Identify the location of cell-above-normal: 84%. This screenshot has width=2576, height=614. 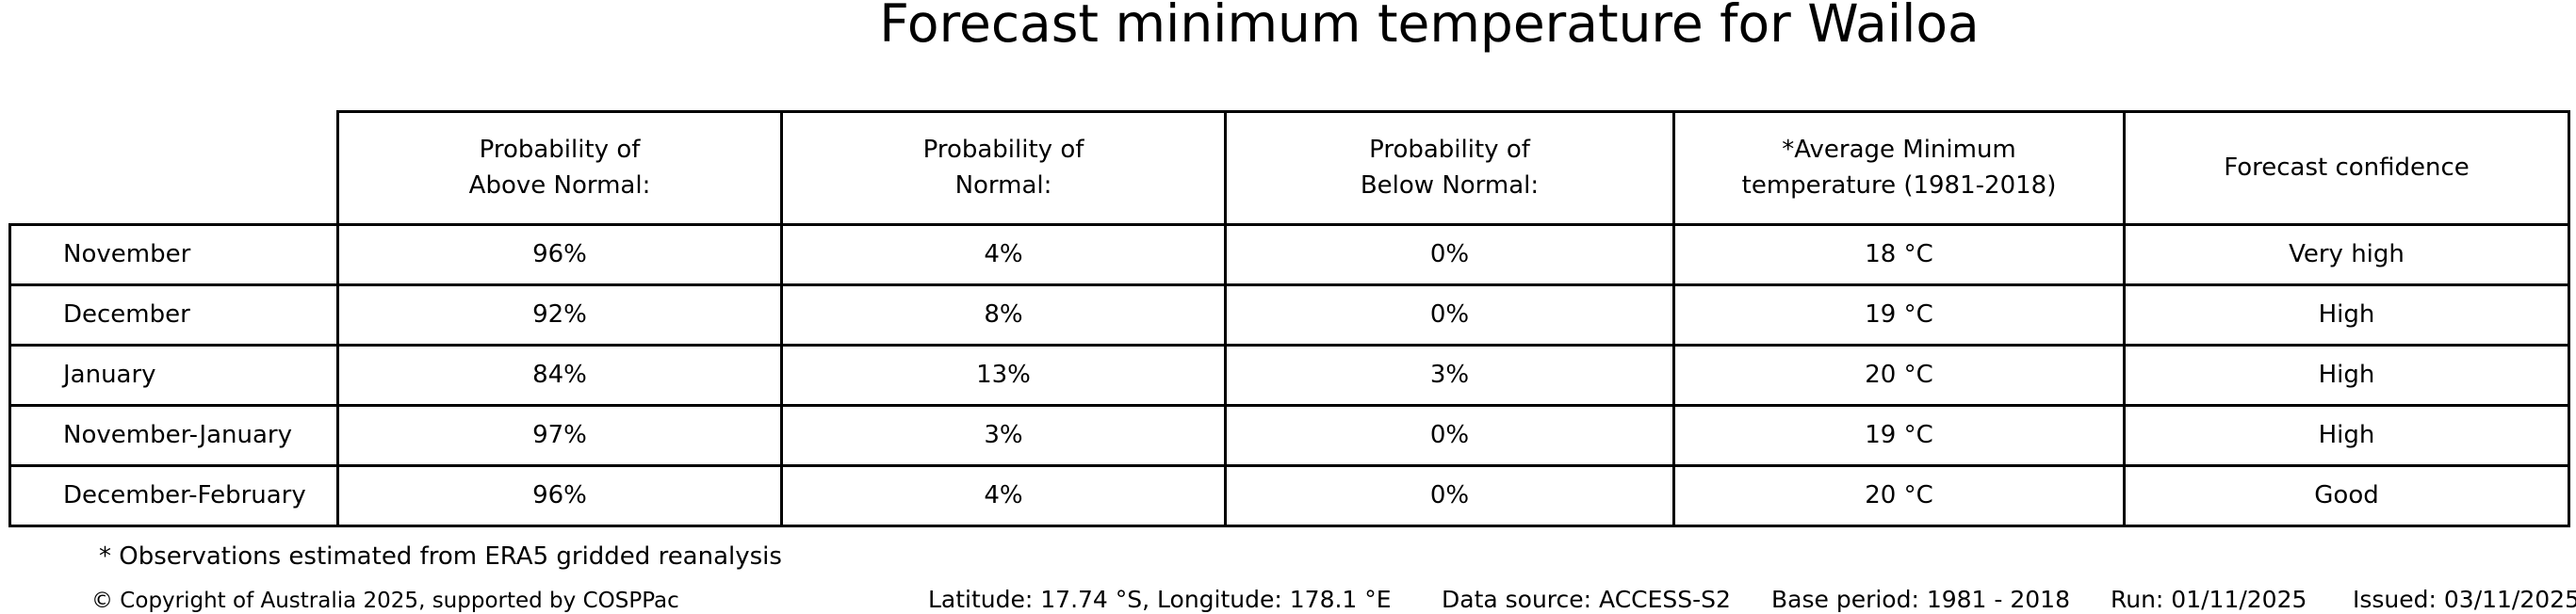
(559, 375).